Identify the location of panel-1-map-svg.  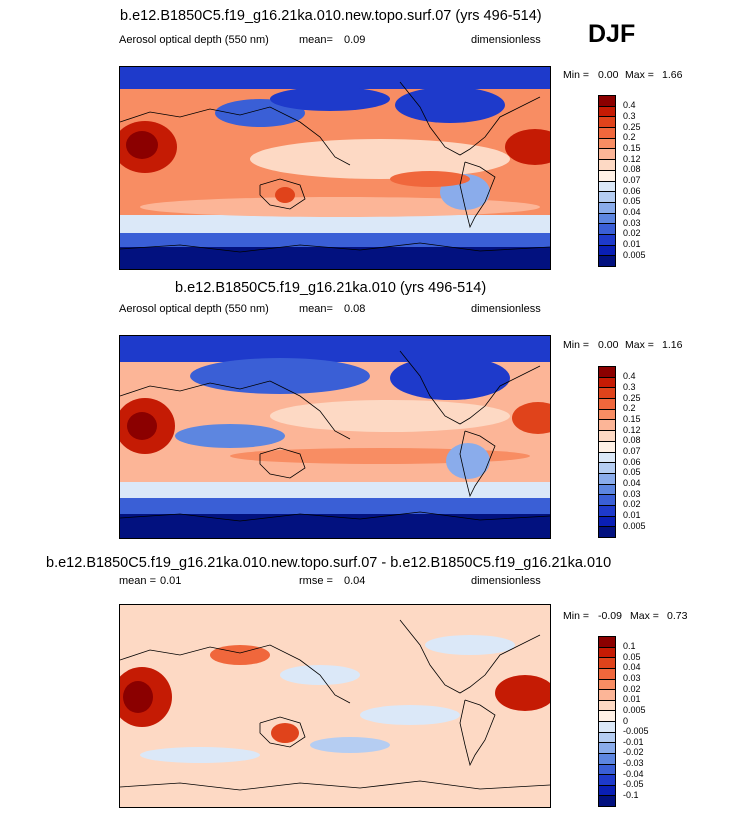
(335, 168).